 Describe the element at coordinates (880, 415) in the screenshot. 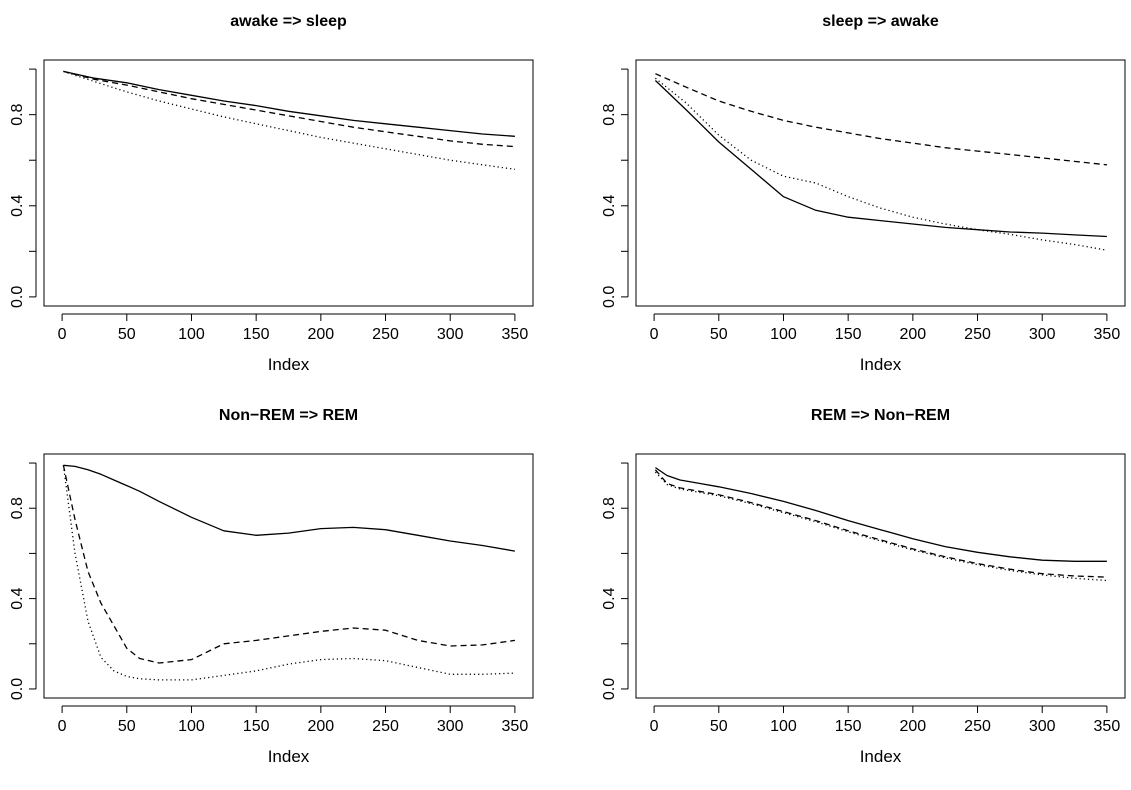

I see `panel-title: REM => Non−REM` at that location.